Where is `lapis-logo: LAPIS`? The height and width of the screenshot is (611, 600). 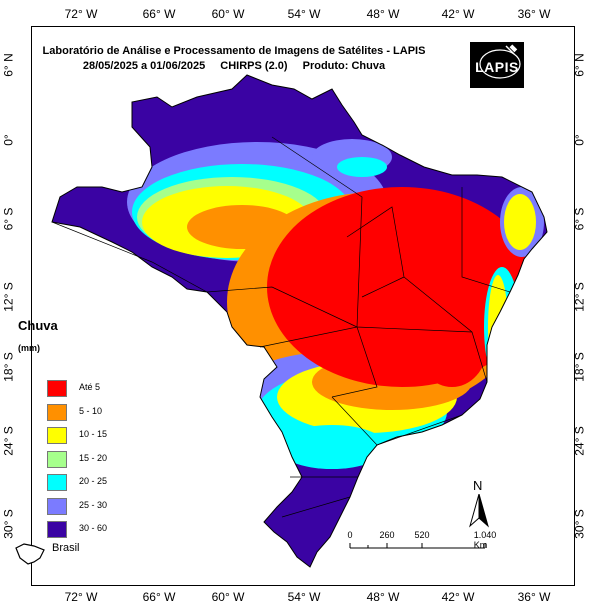 lapis-logo: LAPIS is located at coordinates (497, 65).